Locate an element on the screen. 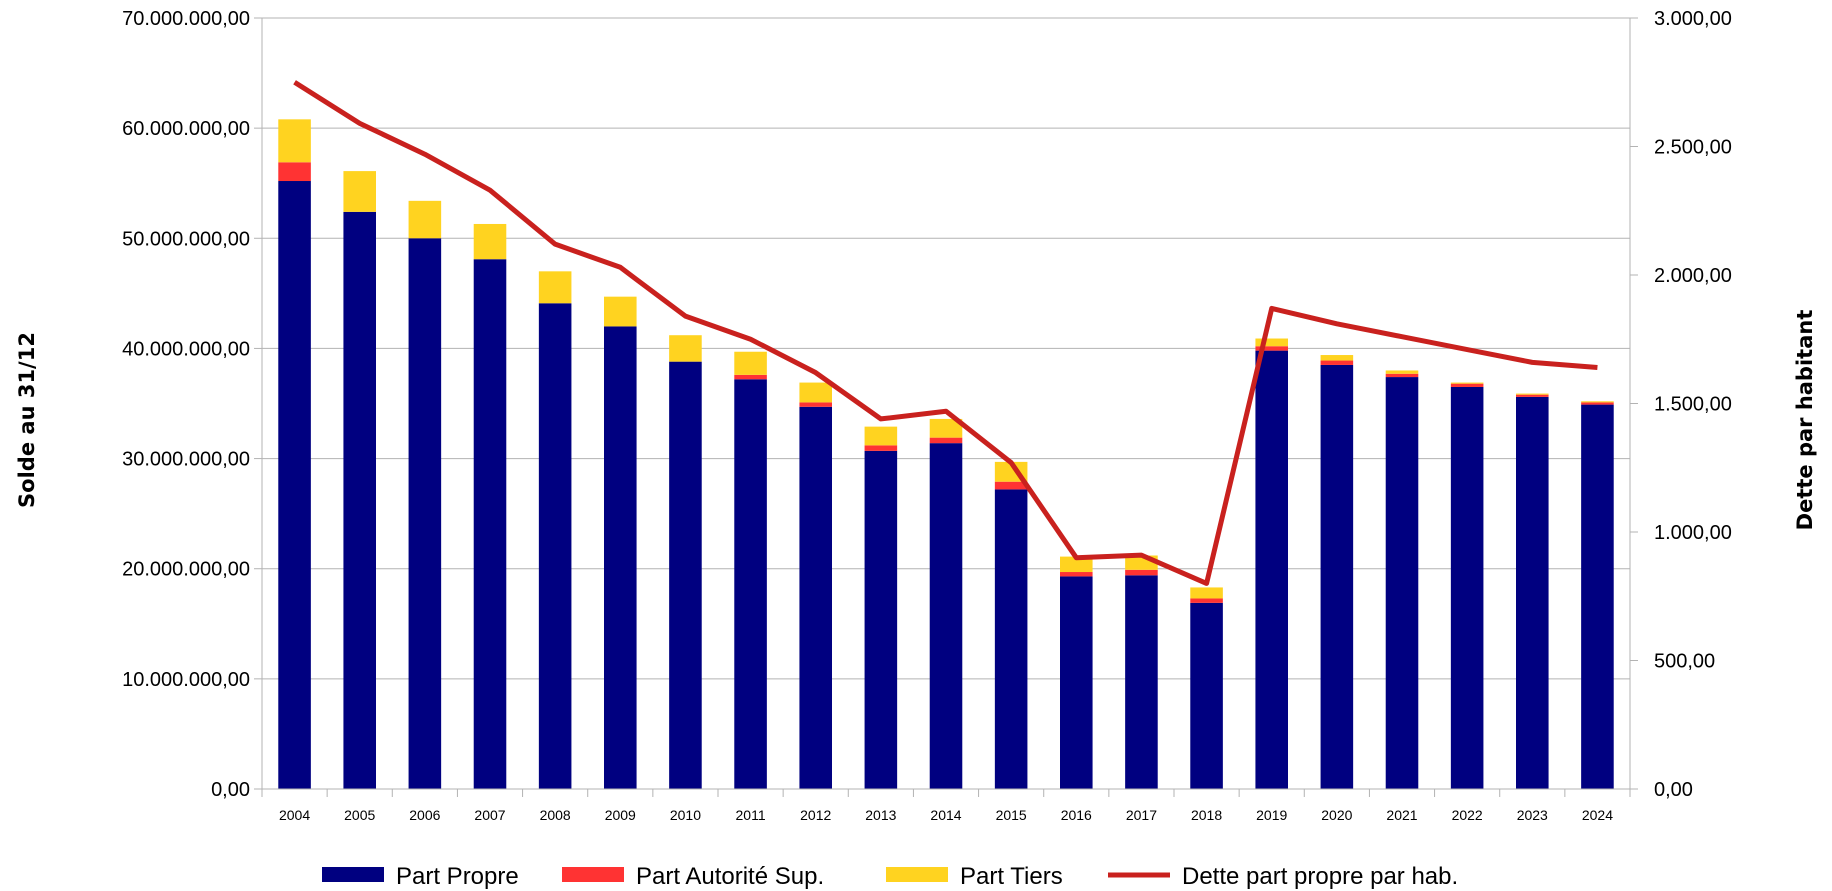  bar-part-tiers-2023 is located at coordinates (1532, 394).